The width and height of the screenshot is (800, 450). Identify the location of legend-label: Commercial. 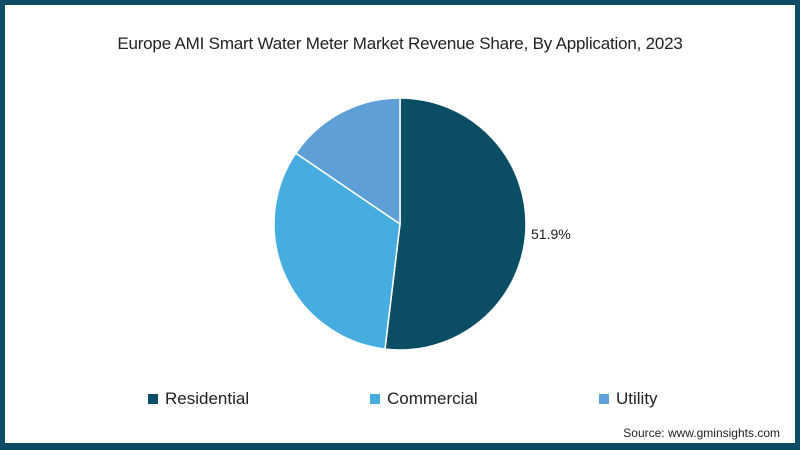
(432, 398).